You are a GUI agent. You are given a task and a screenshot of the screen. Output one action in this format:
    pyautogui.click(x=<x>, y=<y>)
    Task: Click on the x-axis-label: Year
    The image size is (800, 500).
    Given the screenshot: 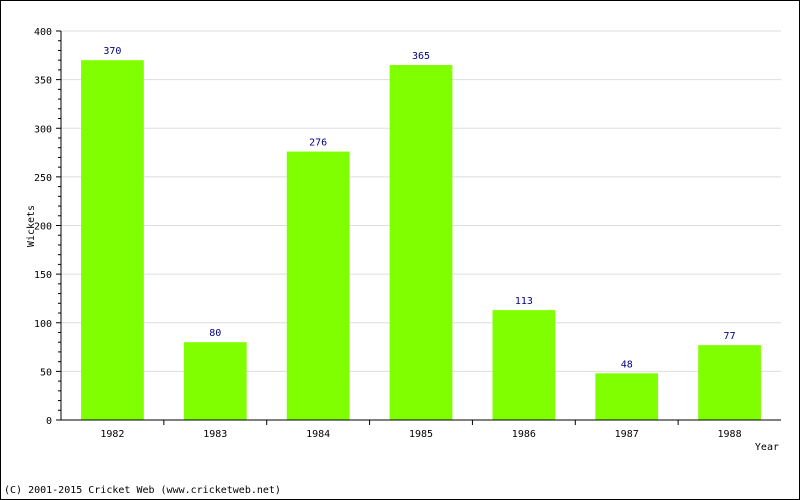 What is the action you would take?
    pyautogui.click(x=767, y=447)
    